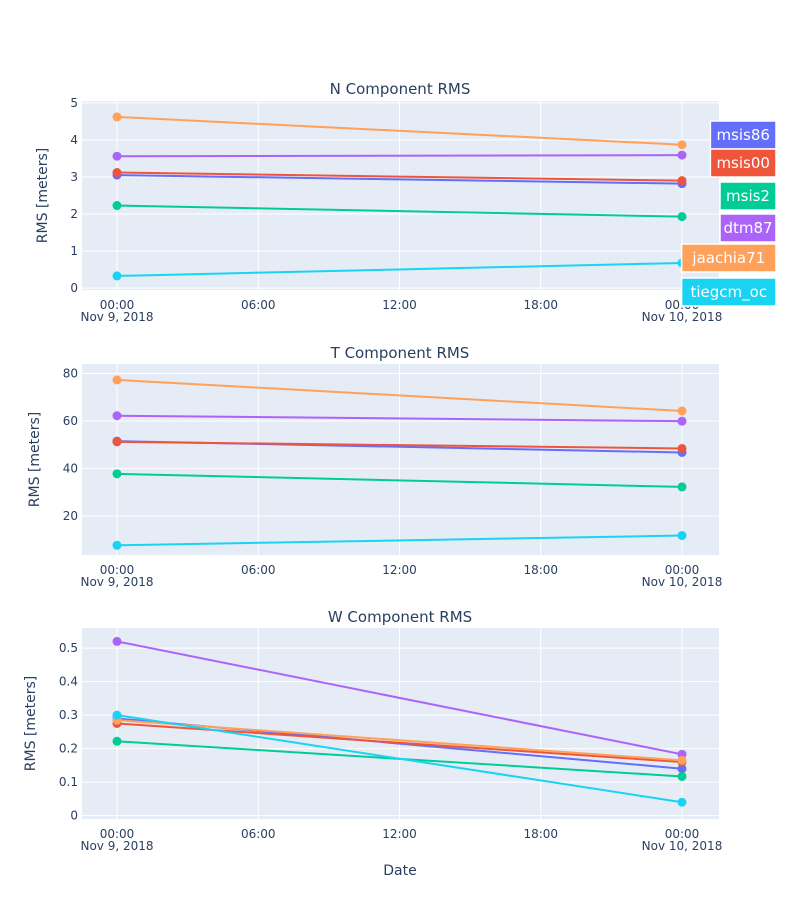 The width and height of the screenshot is (800, 904). What do you see at coordinates (68, 648) in the screenshot?
I see `y-tick-label: 0.5` at bounding box center [68, 648].